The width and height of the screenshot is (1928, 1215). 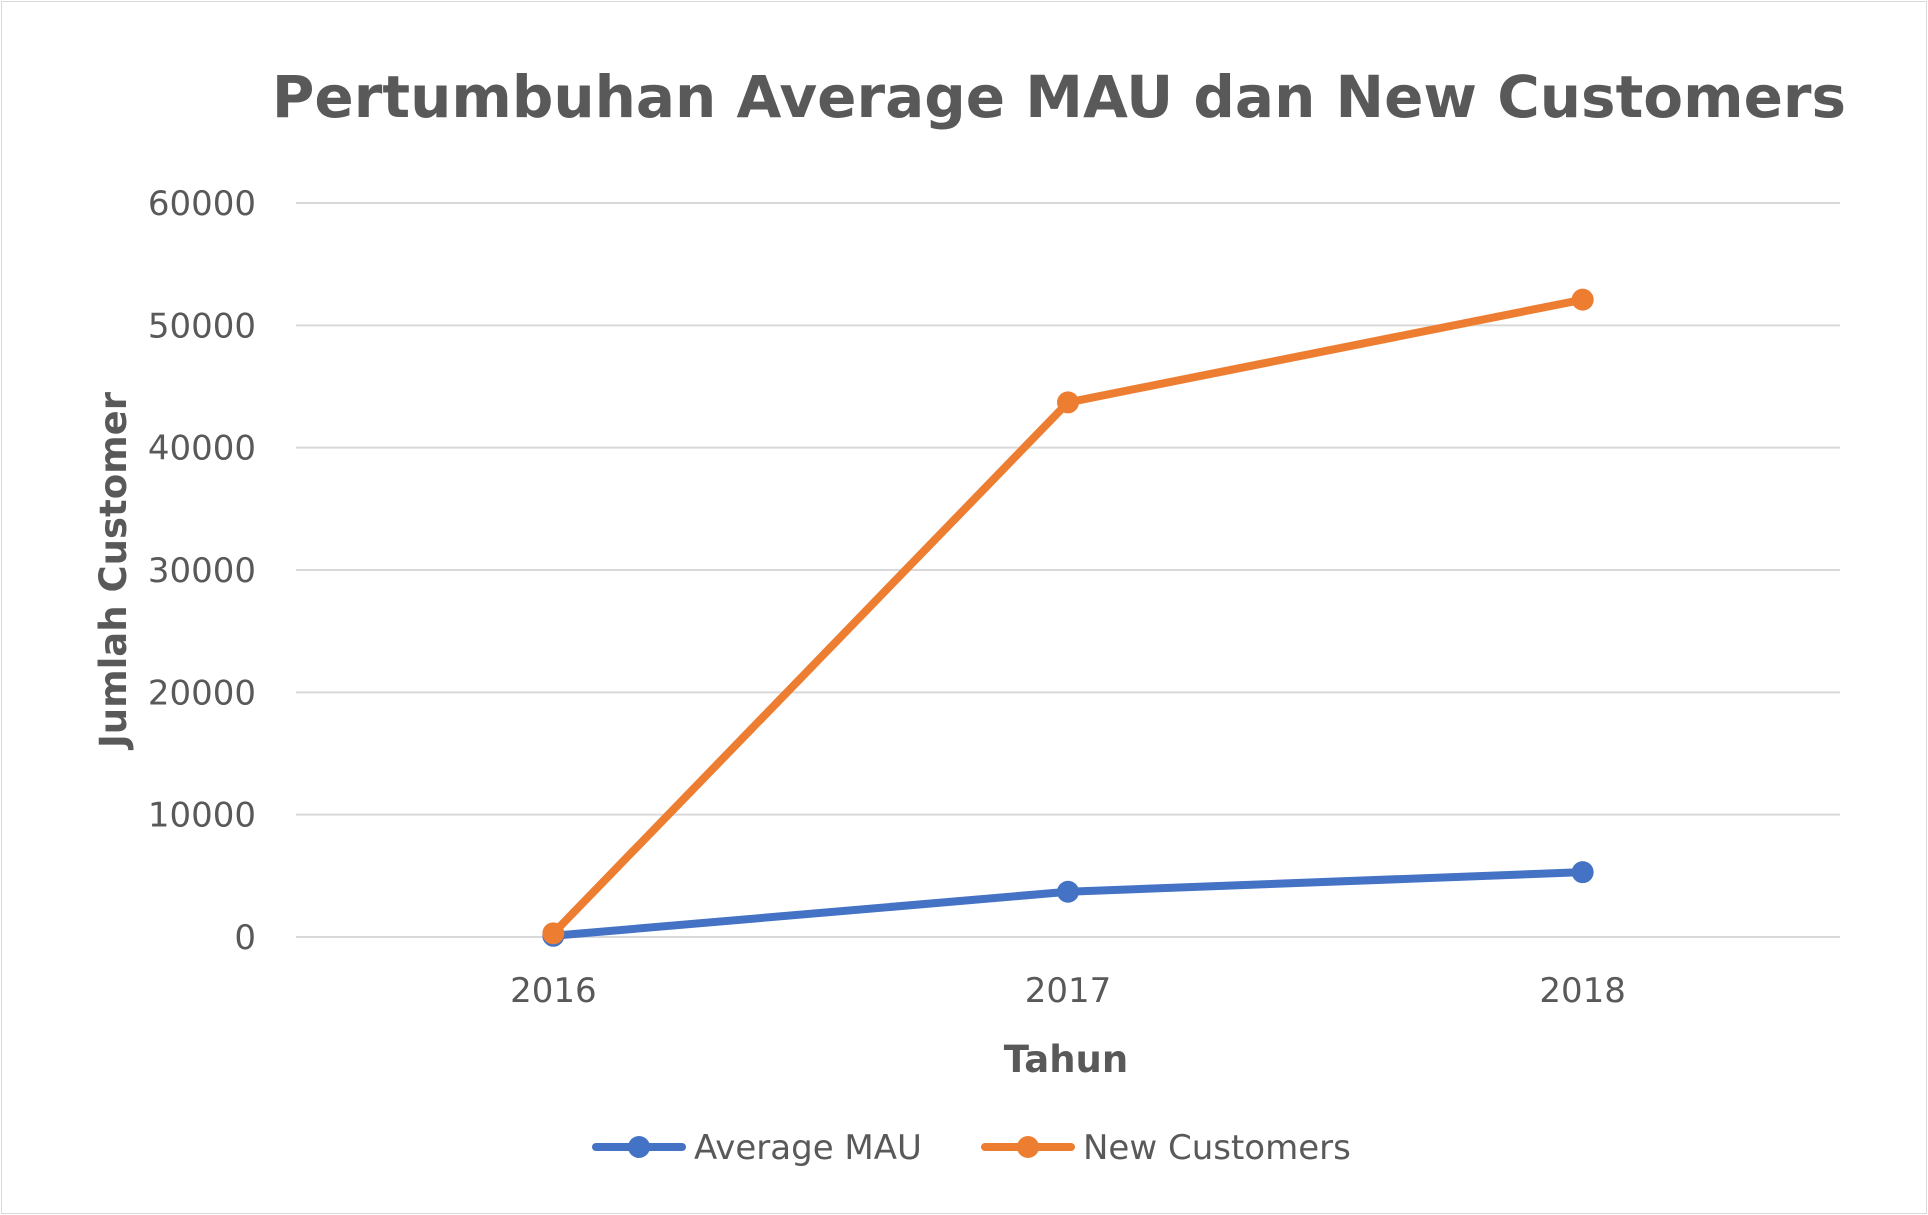 I want to click on legend-item-new-customers: New Customers, so click(x=1166, y=1148).